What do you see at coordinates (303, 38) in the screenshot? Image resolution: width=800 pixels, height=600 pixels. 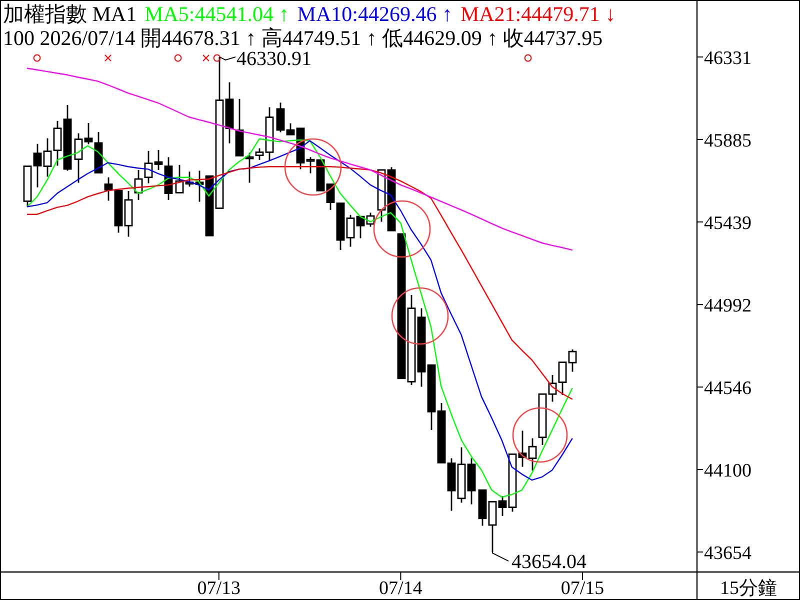 I see `text: 100 2026/07/14 開44678.31 ↑ 高44749.51 ↑ 低44629.09 ↑ 收44737.95` at bounding box center [303, 38].